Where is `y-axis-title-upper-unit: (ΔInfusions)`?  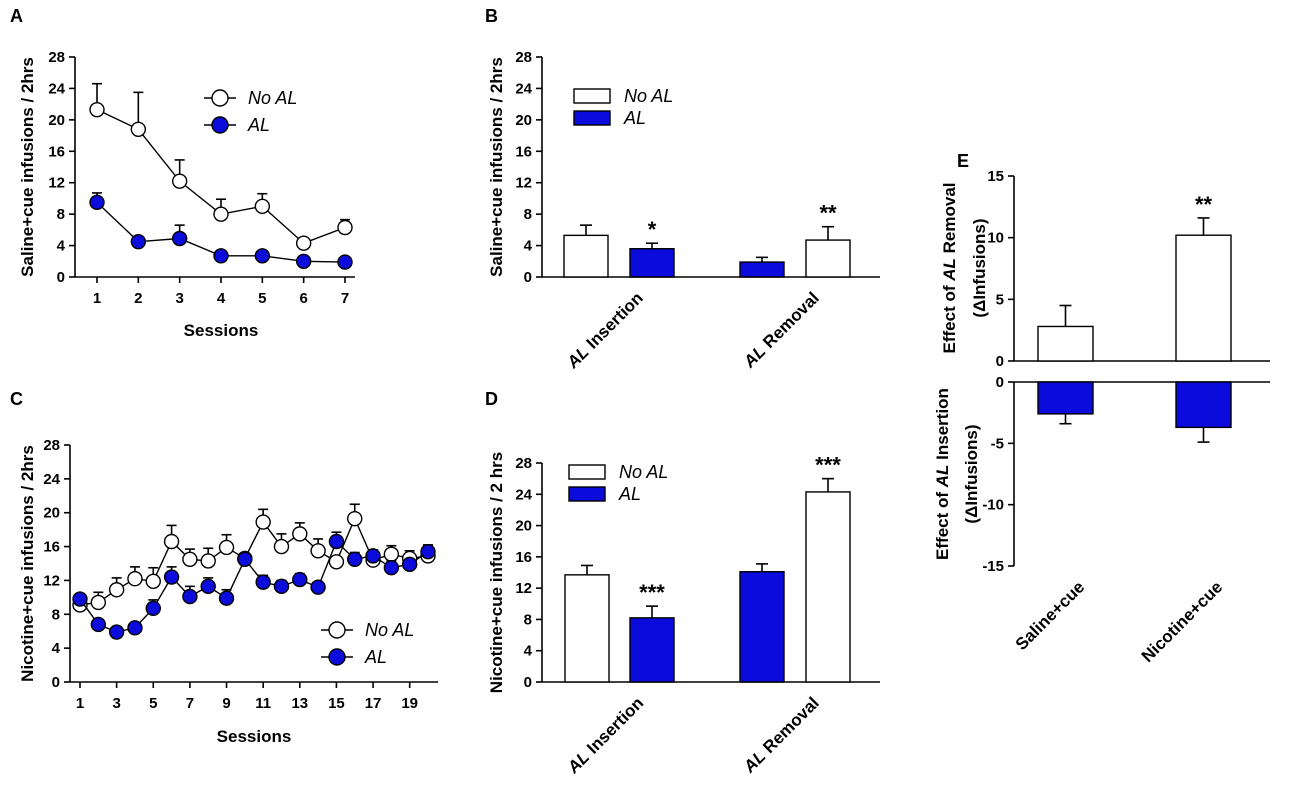
y-axis-title-upper-unit: (ΔInfusions) is located at coordinates (979, 267).